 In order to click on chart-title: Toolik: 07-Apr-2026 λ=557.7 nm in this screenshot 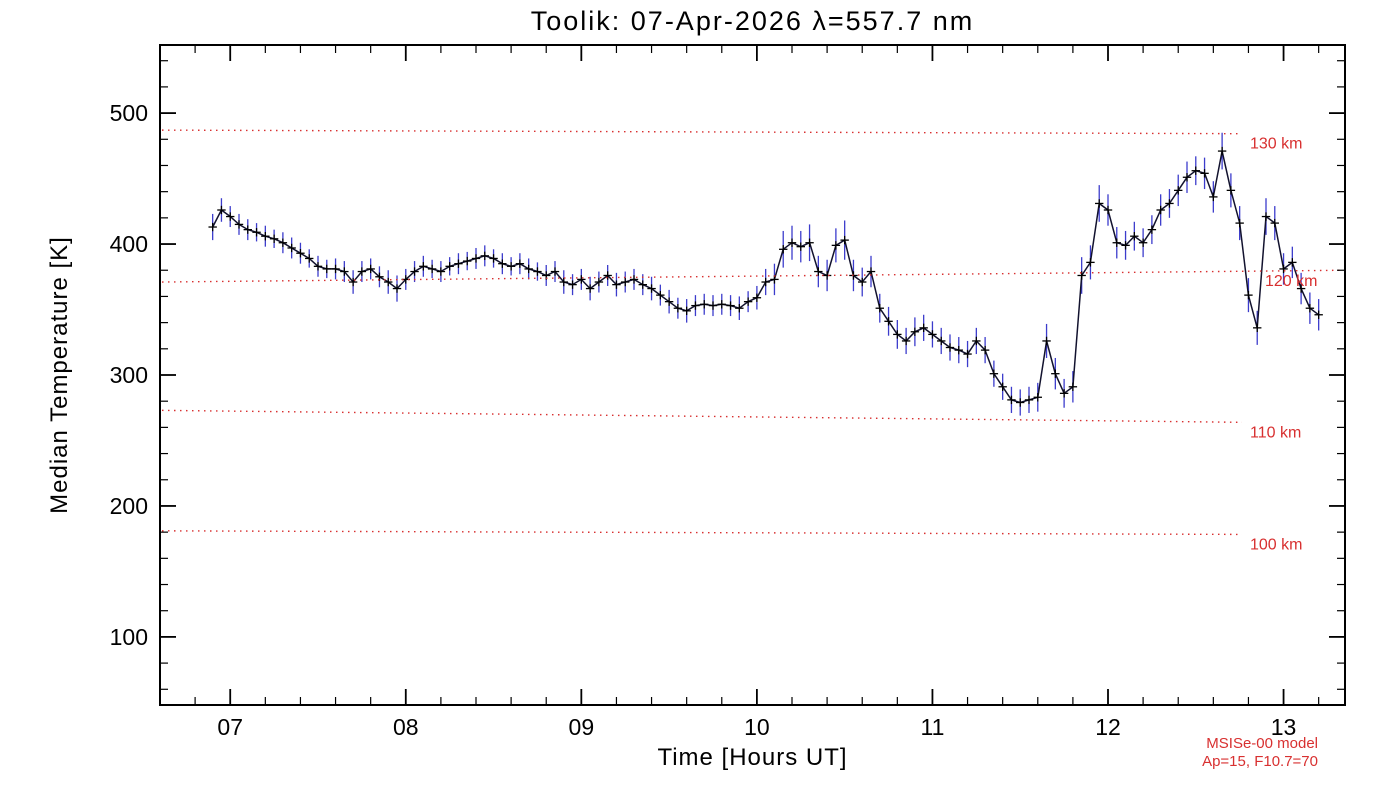, I will do `click(752, 21)`.